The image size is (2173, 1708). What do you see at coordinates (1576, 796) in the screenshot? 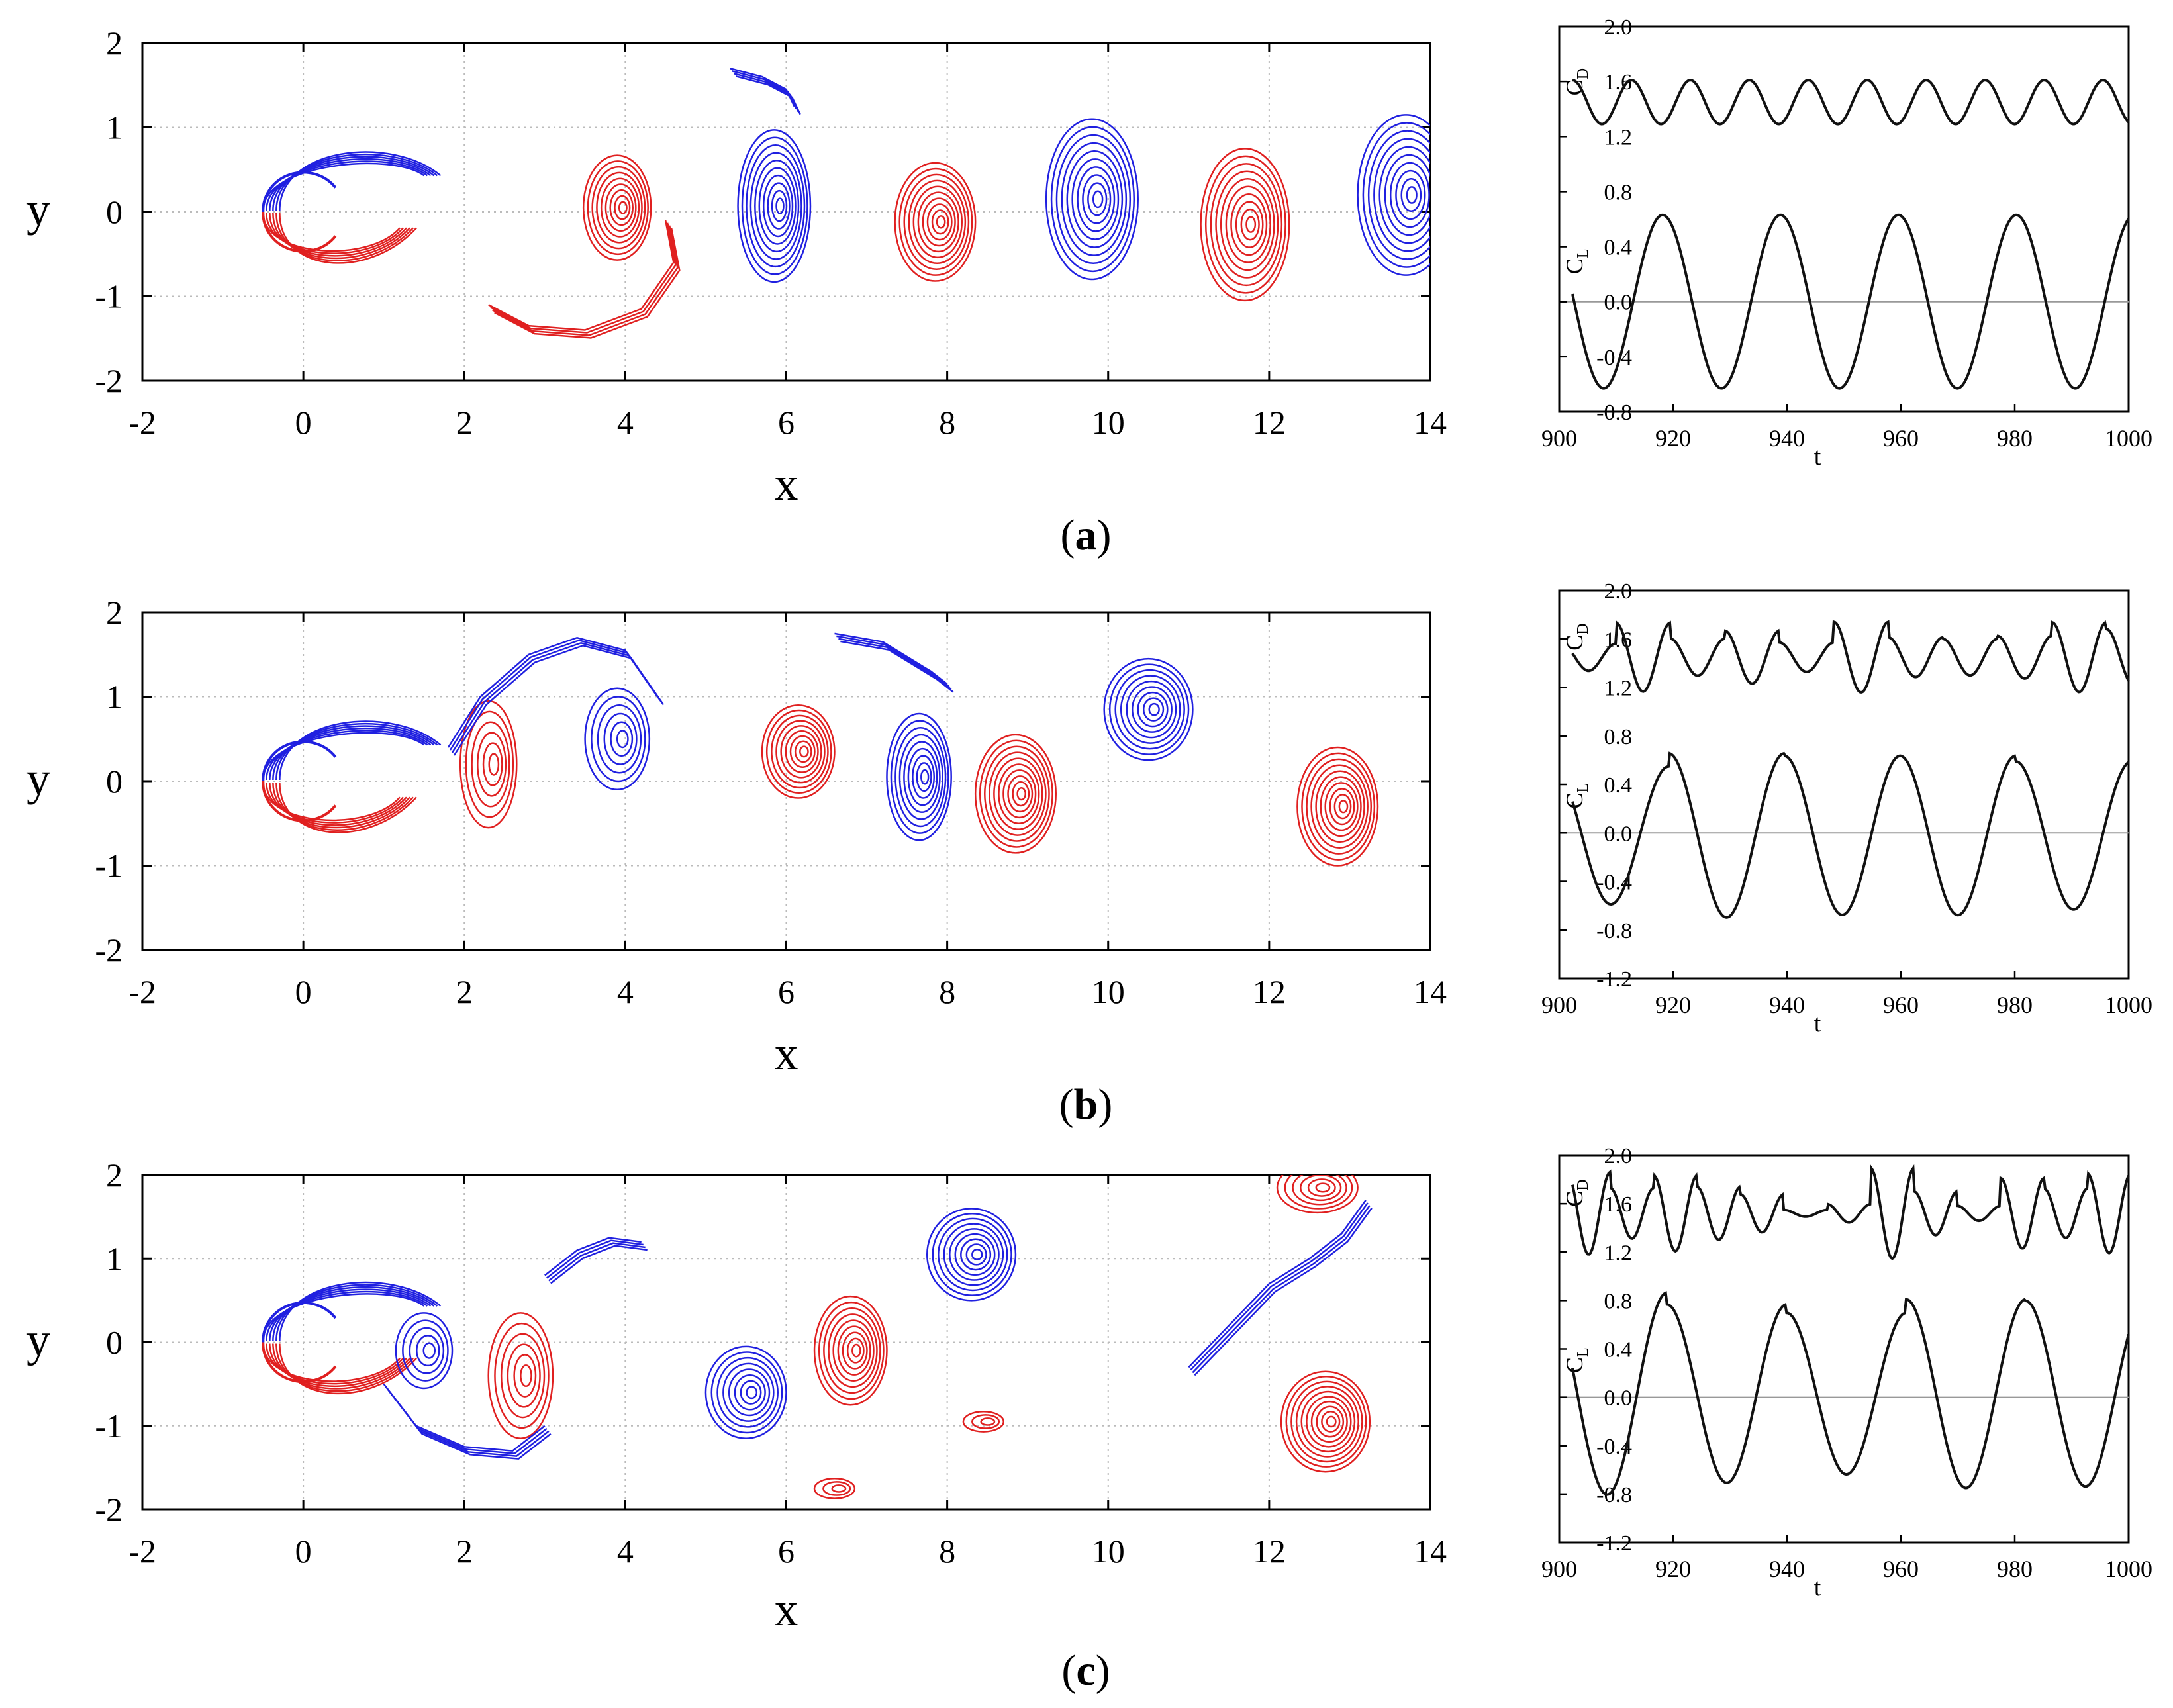
I see `series-label-cl: CL` at bounding box center [1576, 796].